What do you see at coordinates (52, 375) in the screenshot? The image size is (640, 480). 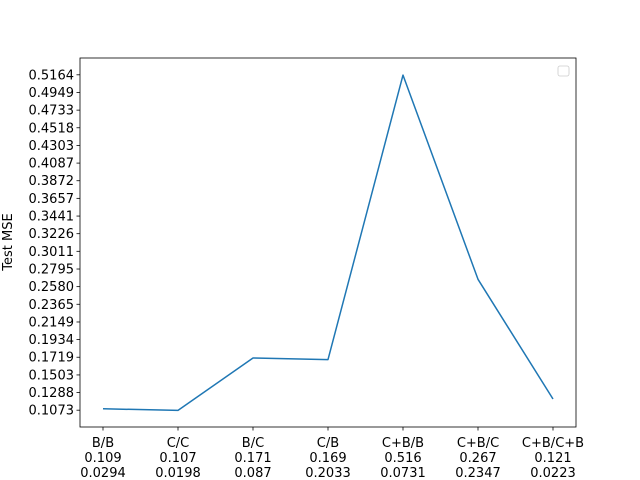 I see `y-tick-label: 0.1503` at bounding box center [52, 375].